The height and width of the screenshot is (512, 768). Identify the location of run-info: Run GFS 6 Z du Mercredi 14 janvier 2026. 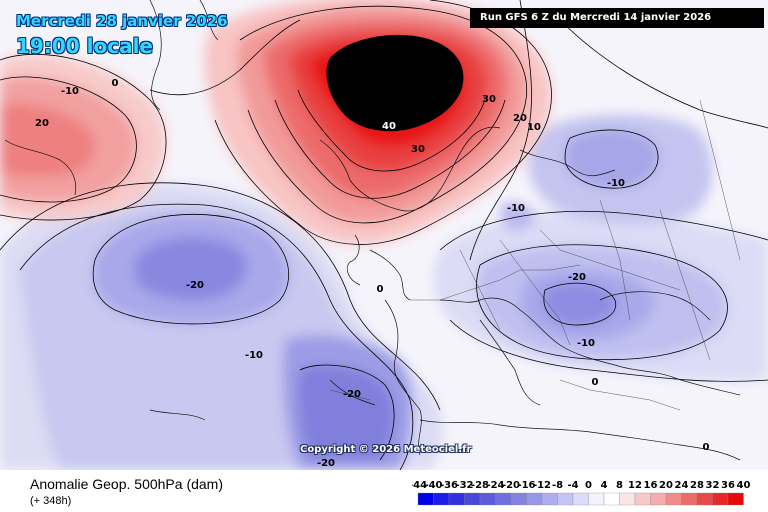
(617, 18).